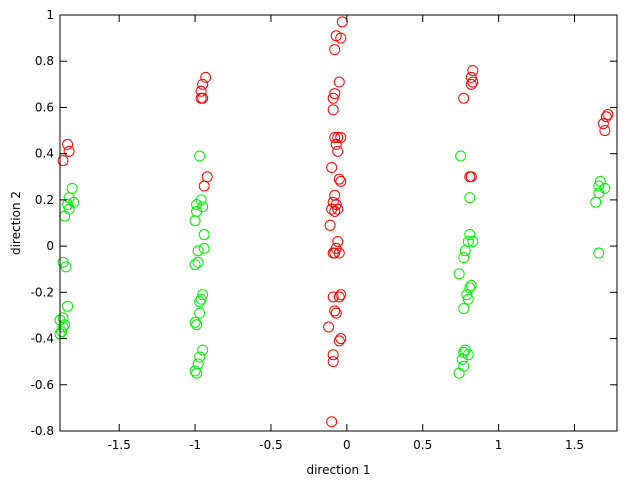 Image resolution: width=640 pixels, height=480 pixels. I want to click on y-tick-label: -0.4, so click(42, 339).